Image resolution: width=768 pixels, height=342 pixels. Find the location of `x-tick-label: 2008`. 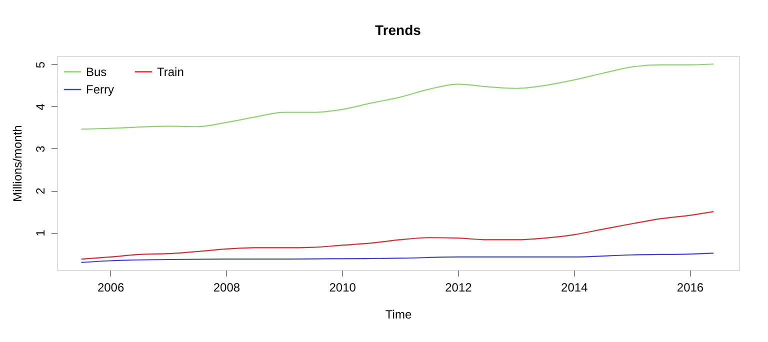

x-tick-label: 2008 is located at coordinates (226, 287).